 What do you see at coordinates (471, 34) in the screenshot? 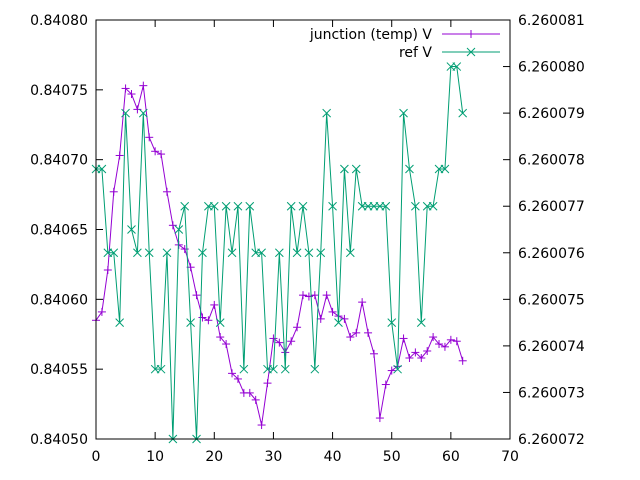
I see `legend-marker-junction` at bounding box center [471, 34].